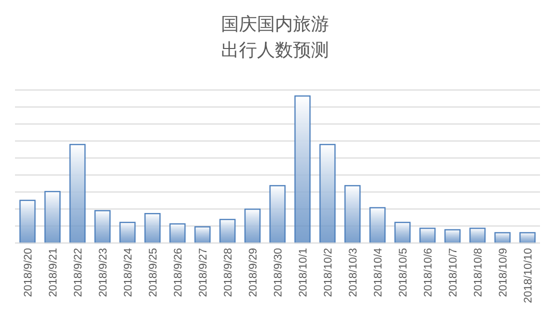 Image resolution: width=550 pixels, height=330 pixels. I want to click on tick-label: 2018/10/5, so click(404, 272).